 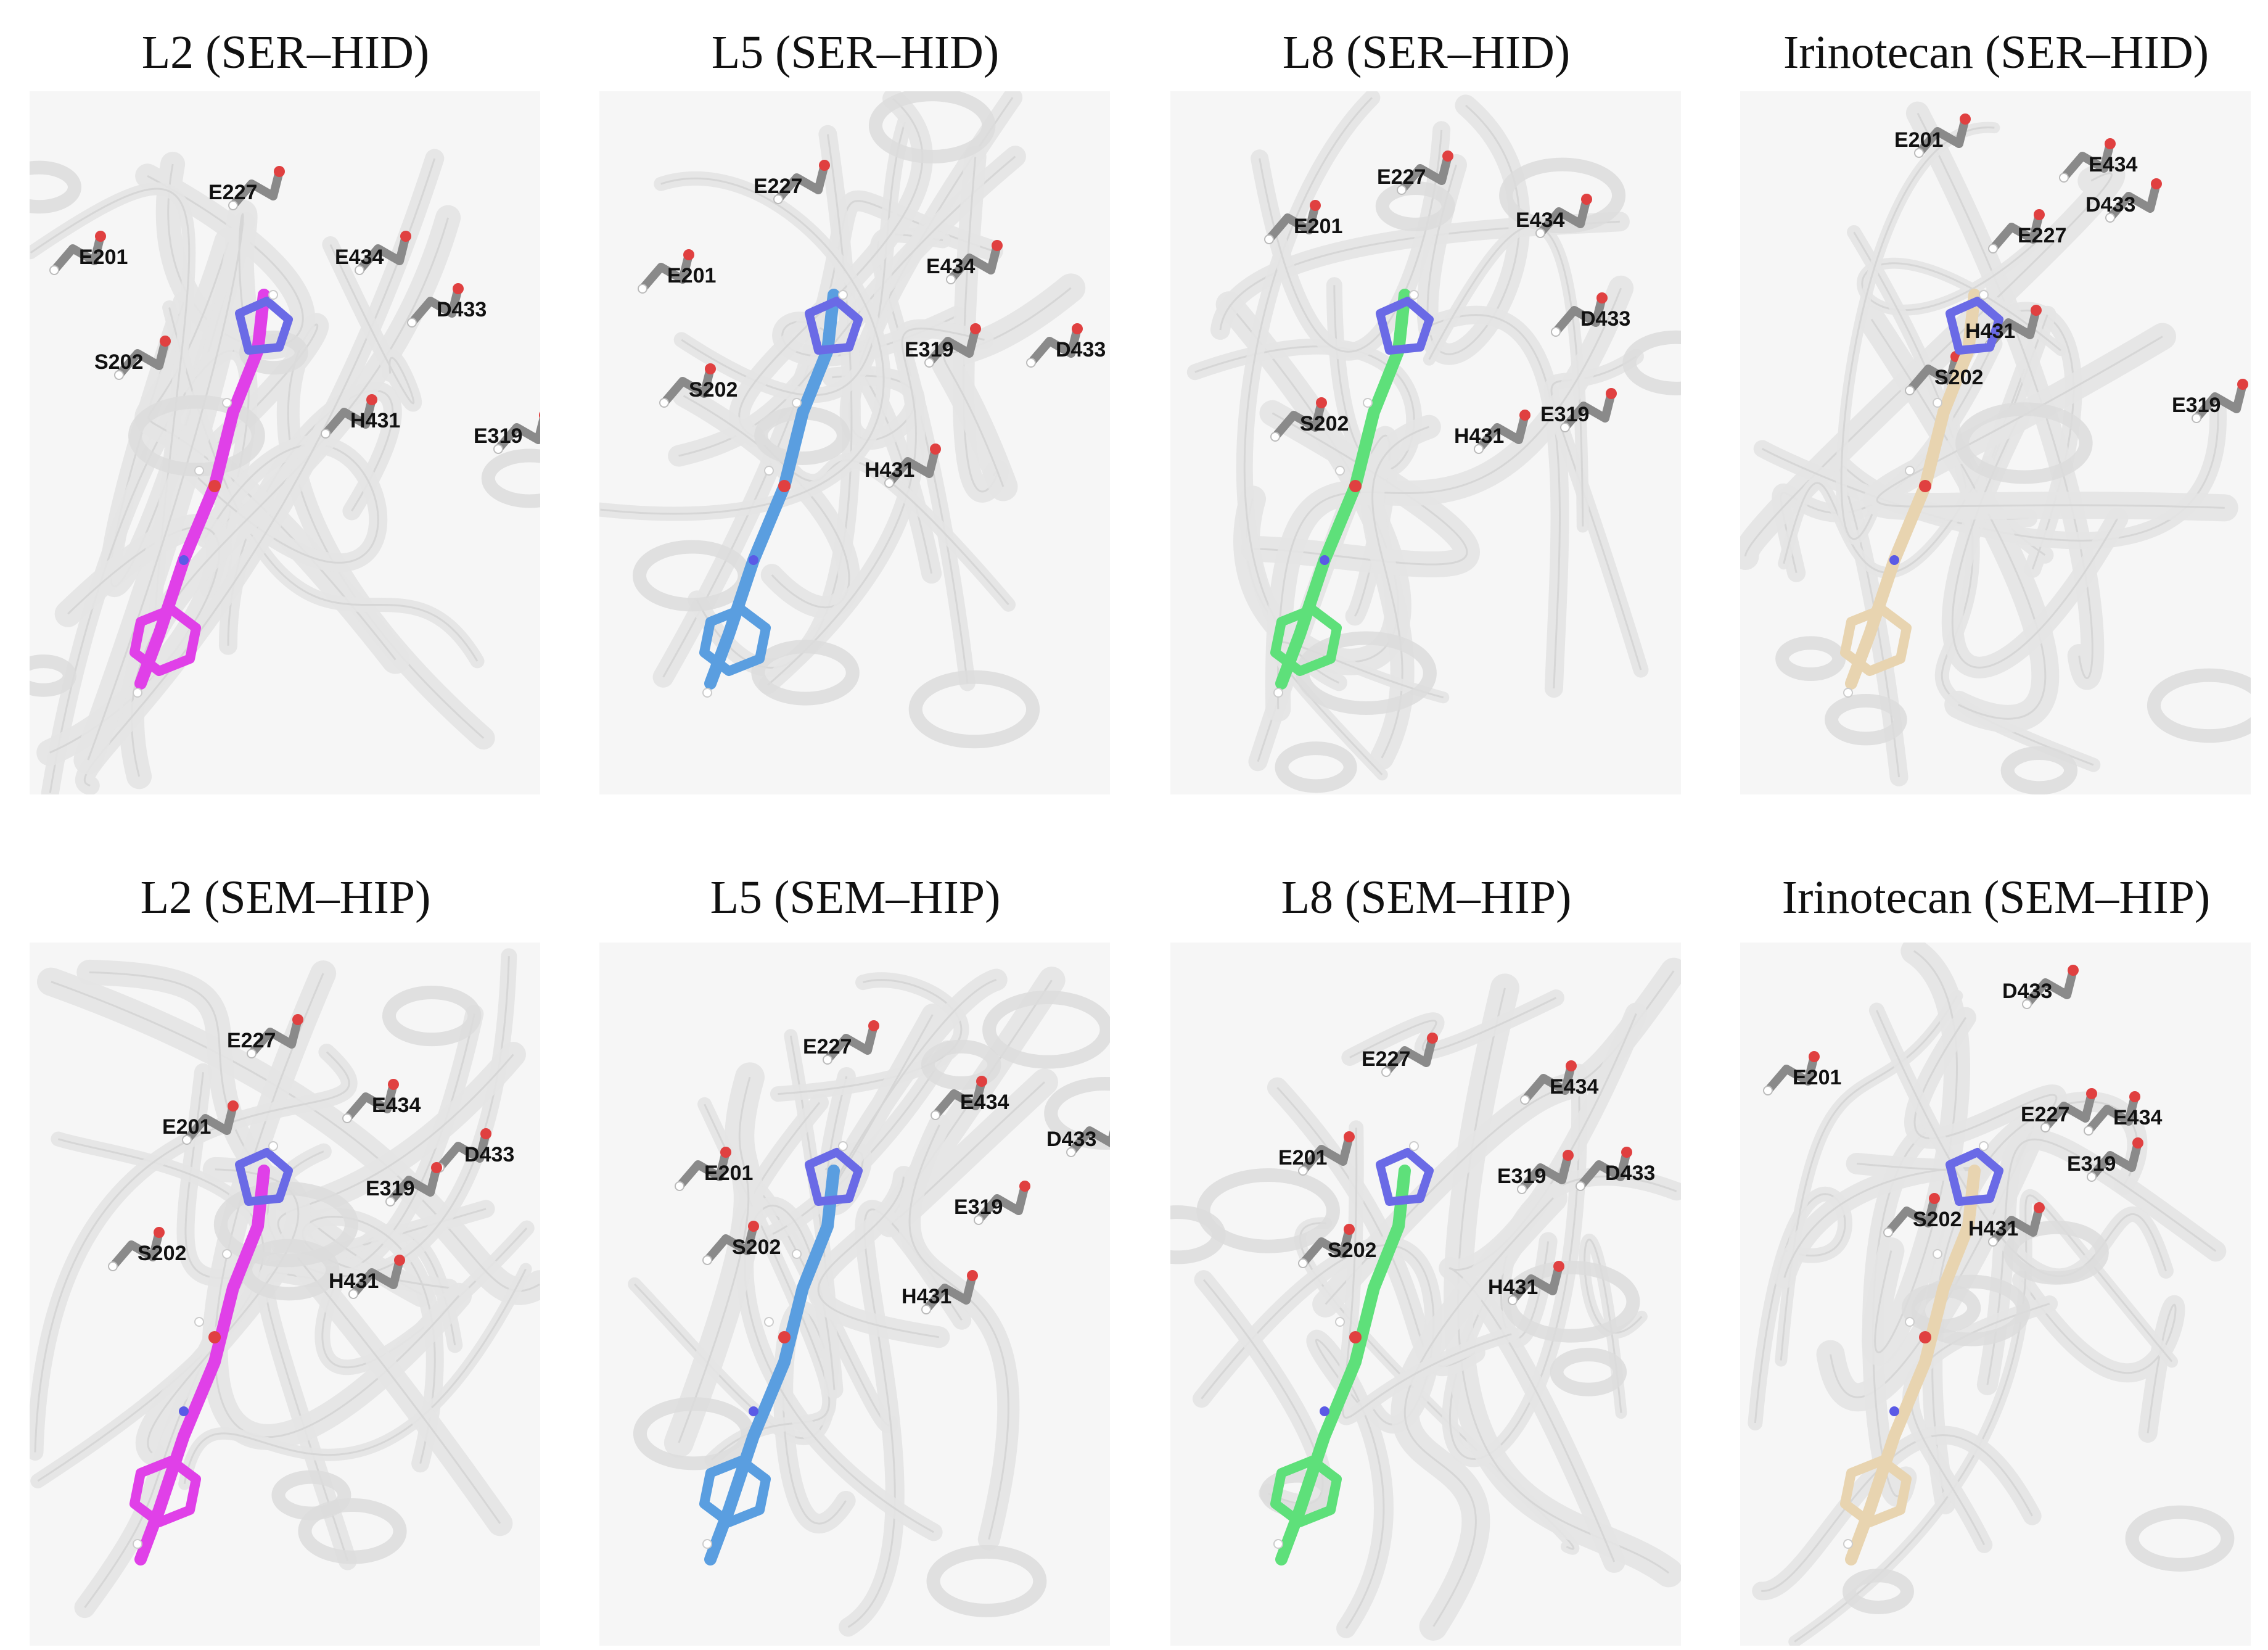 I want to click on molecular-view-panel: E227 E201 E434 D433 S202 H431 E319, so click(x=285, y=442).